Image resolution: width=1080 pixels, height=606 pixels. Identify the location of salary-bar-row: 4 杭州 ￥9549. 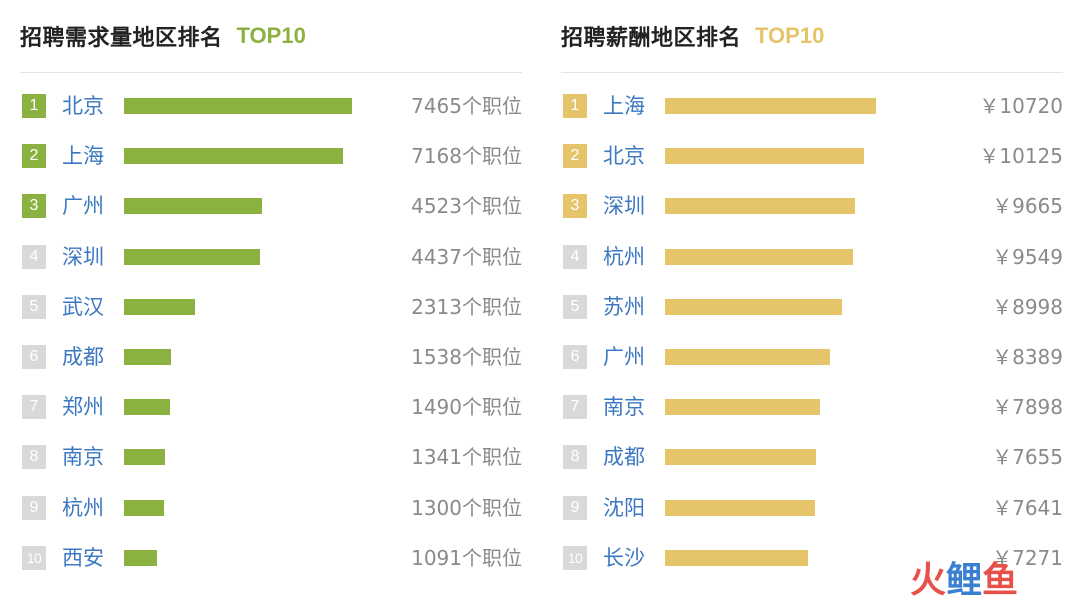
(812, 257).